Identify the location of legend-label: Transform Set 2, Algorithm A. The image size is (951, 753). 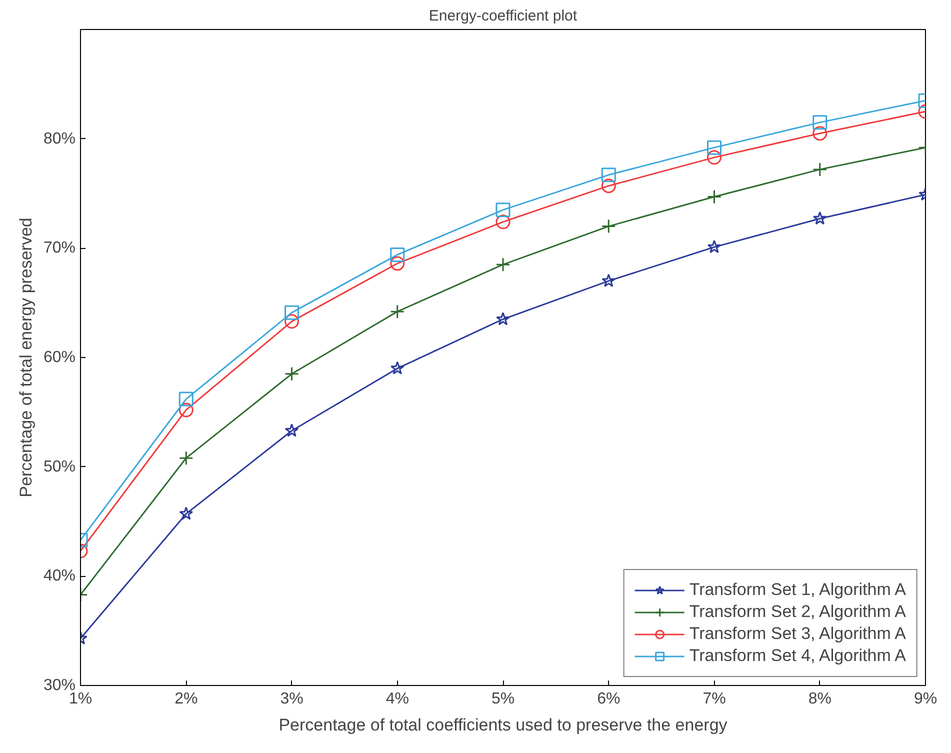
(797, 612).